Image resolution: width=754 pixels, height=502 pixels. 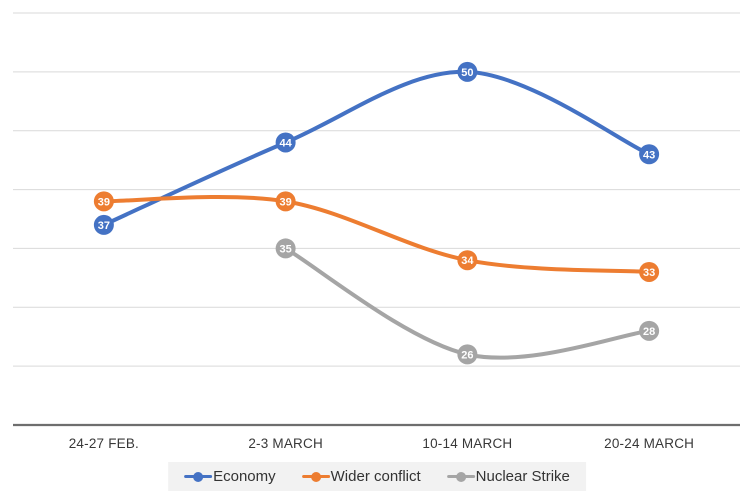 What do you see at coordinates (285, 443) in the screenshot?
I see `x-axis-label-2: 2-3 MARCH` at bounding box center [285, 443].